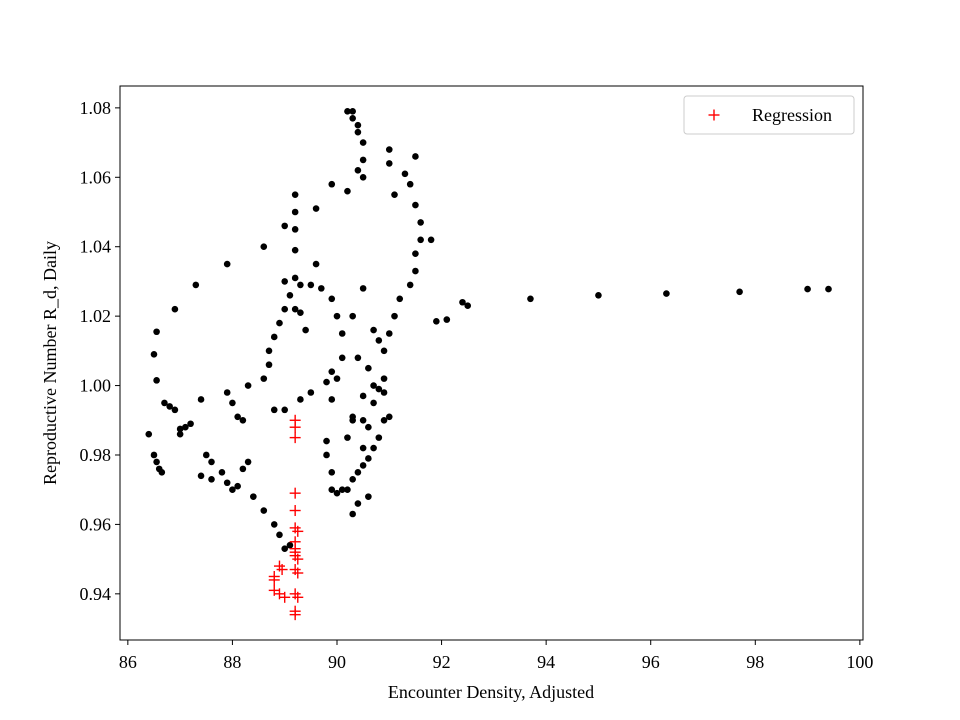 The width and height of the screenshot is (960, 720). Describe the element at coordinates (442, 662) in the screenshot. I see `x-tick-label: 92` at that location.